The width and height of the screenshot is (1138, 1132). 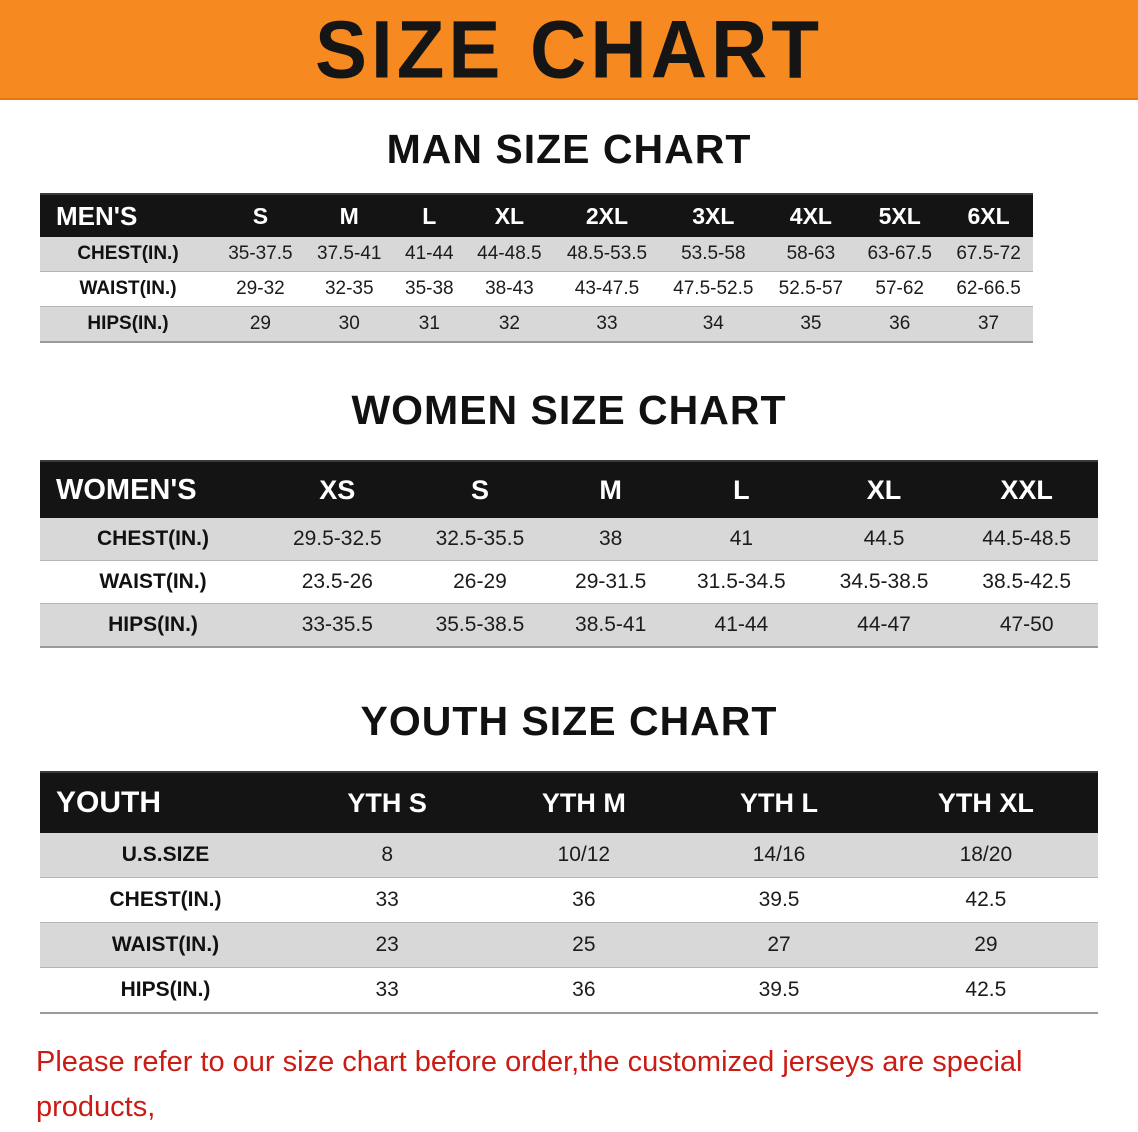 I want to click on value-cell: 31, so click(x=429, y=324).